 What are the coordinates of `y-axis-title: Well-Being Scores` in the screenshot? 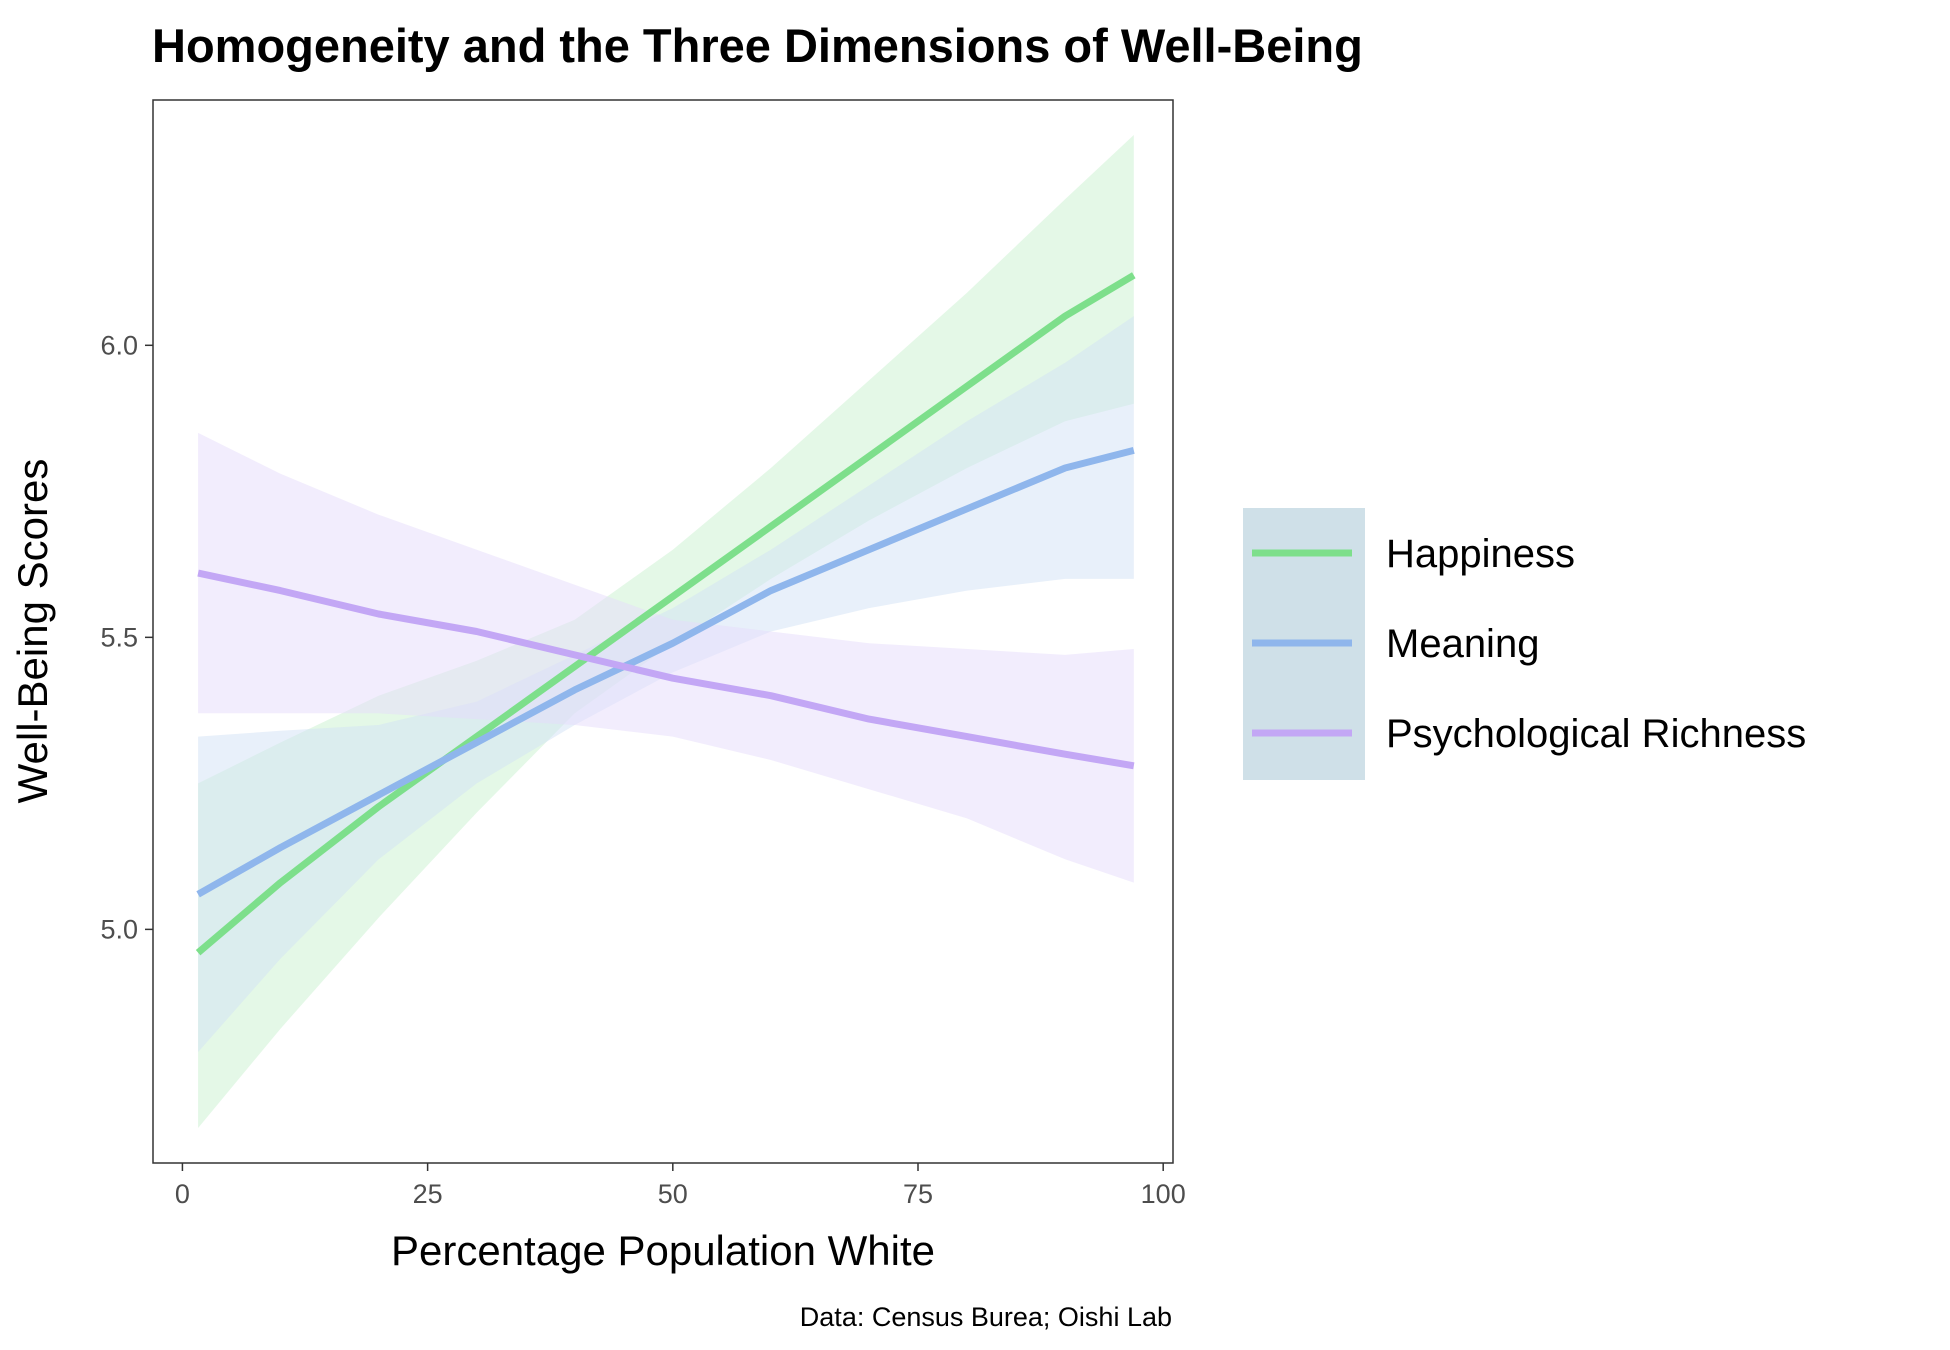 It's located at (32, 631).